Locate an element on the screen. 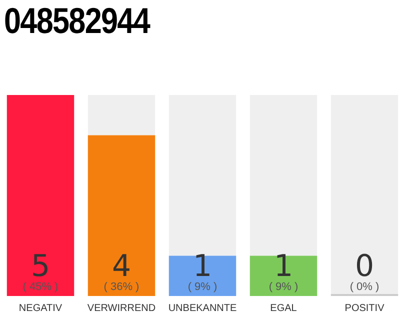 The image size is (410, 320). x-tick-label: VERWIRREND is located at coordinates (121, 308).